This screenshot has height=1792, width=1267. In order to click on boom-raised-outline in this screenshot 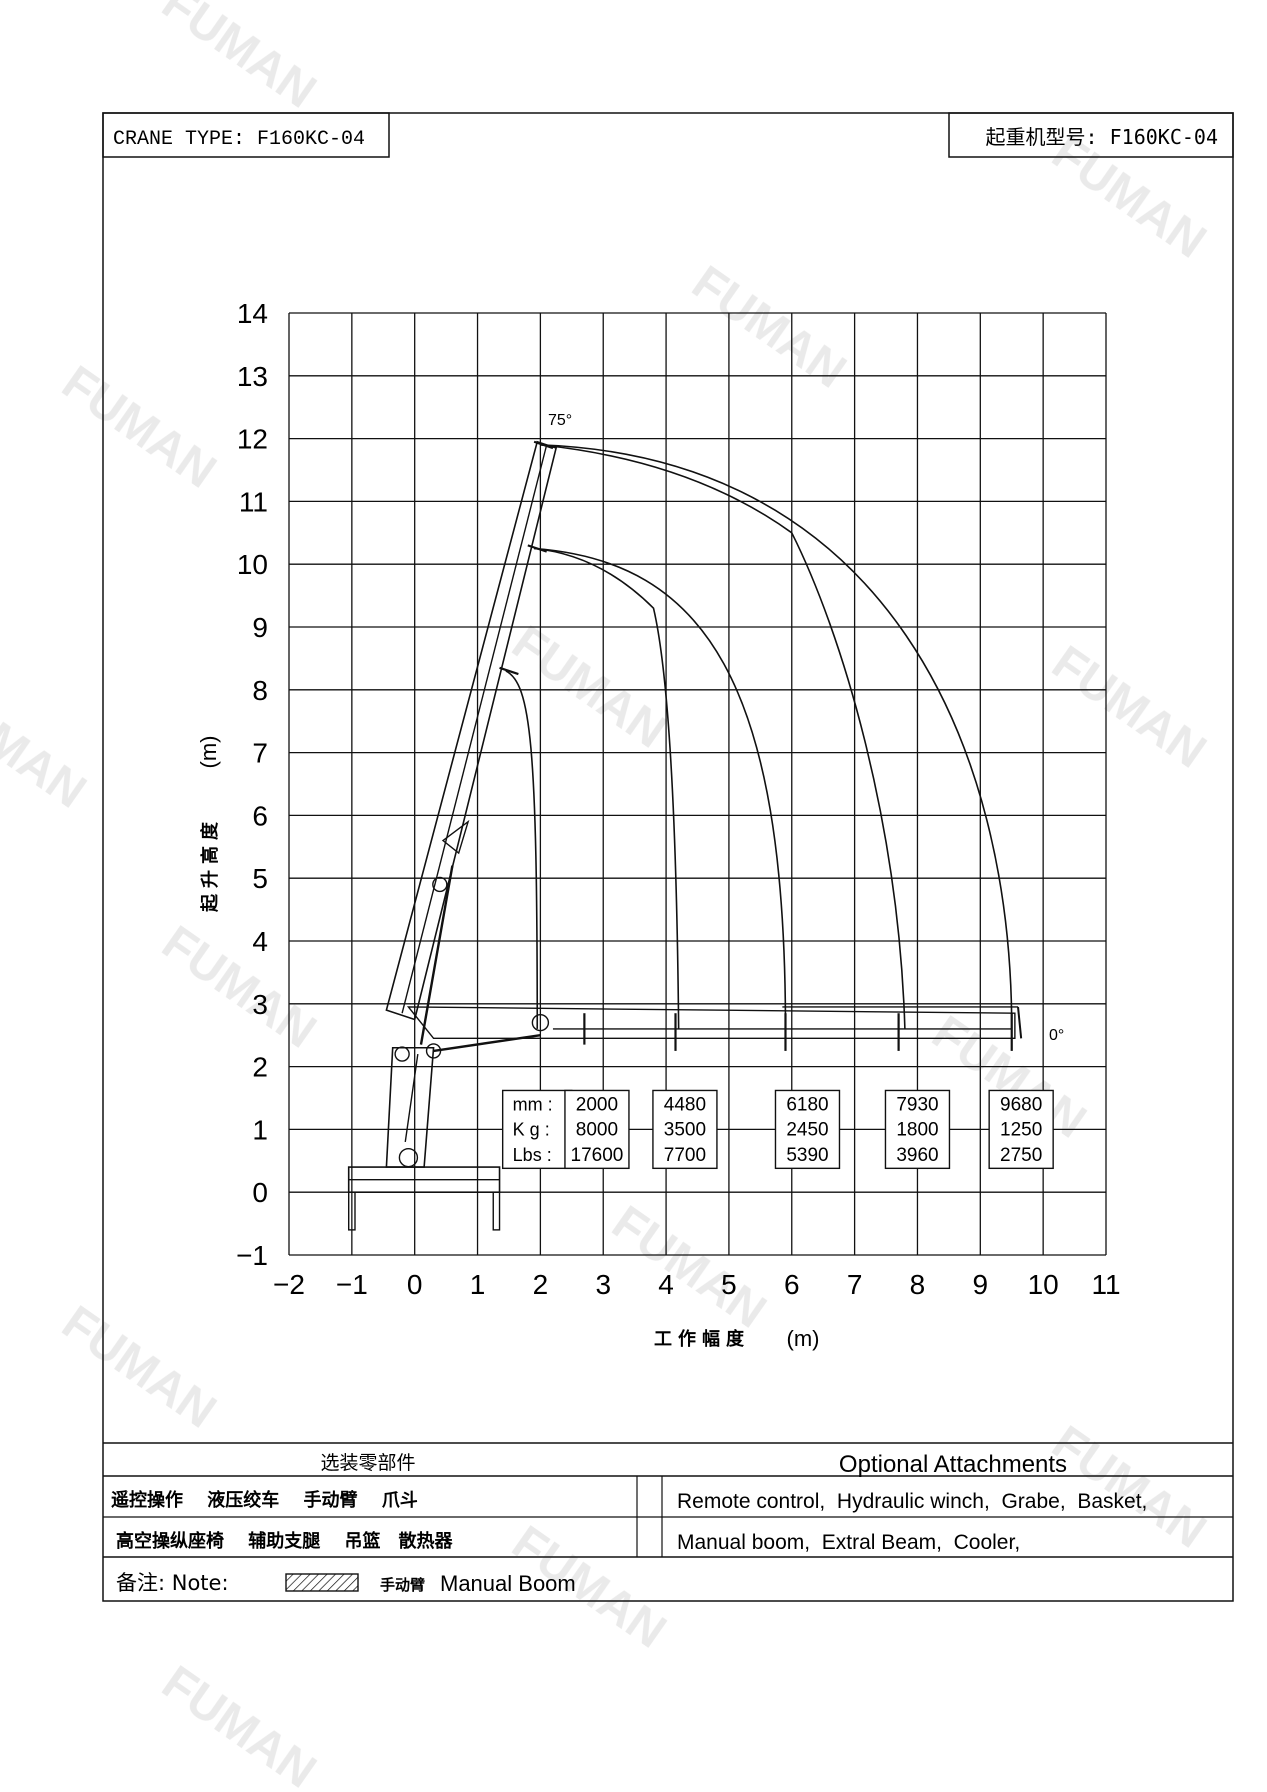, I will do `click(471, 730)`.